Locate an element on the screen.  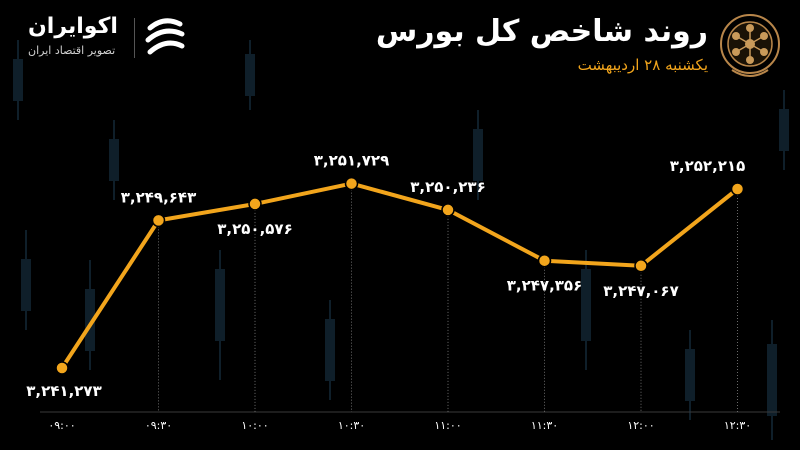
x-tick-label-5: ۱۱:۳۰ is located at coordinates (544, 425).